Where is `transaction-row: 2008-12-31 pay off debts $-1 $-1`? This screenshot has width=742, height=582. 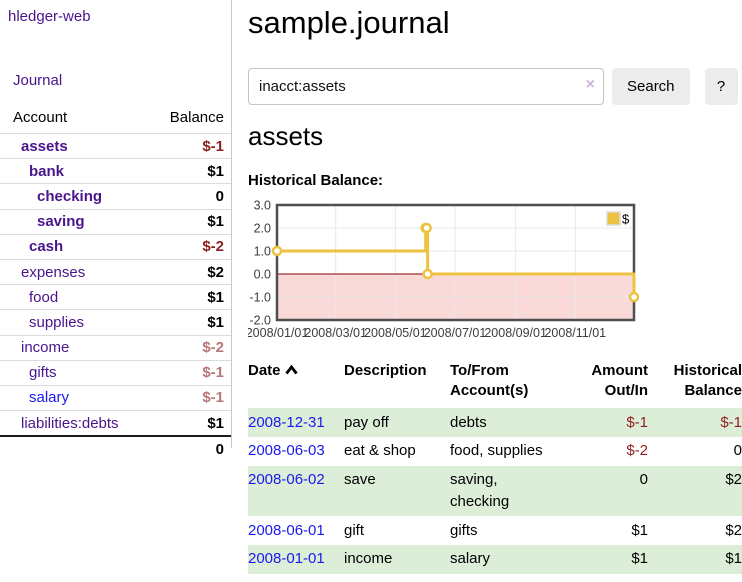 transaction-row: 2008-12-31 pay off debts $-1 $-1 is located at coordinates (495, 422).